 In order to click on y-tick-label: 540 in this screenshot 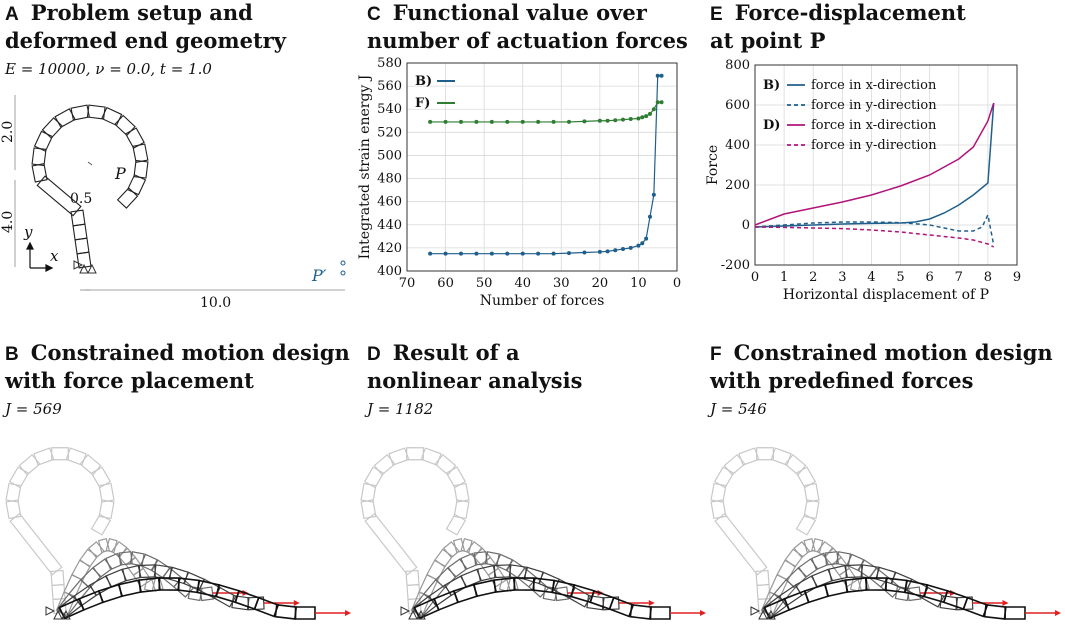, I will do `click(389, 109)`.